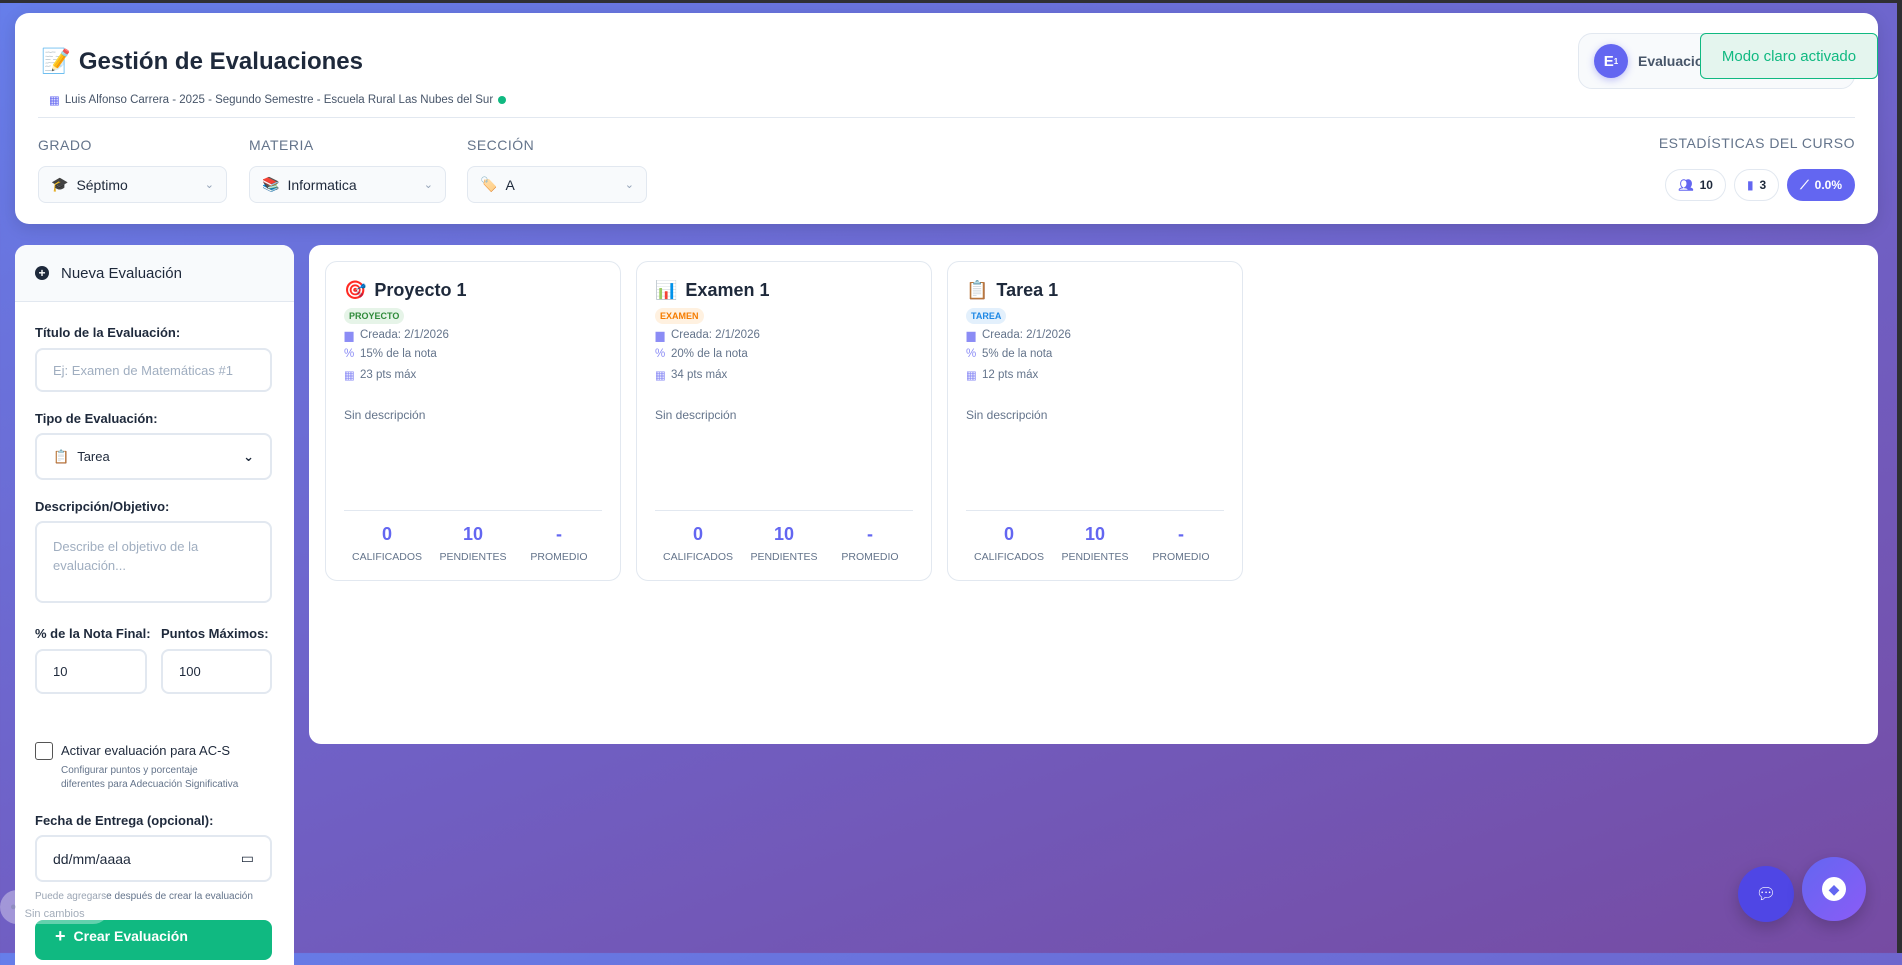 This screenshot has height=965, width=1902. I want to click on clipboard-icon: 📋, so click(61, 456).